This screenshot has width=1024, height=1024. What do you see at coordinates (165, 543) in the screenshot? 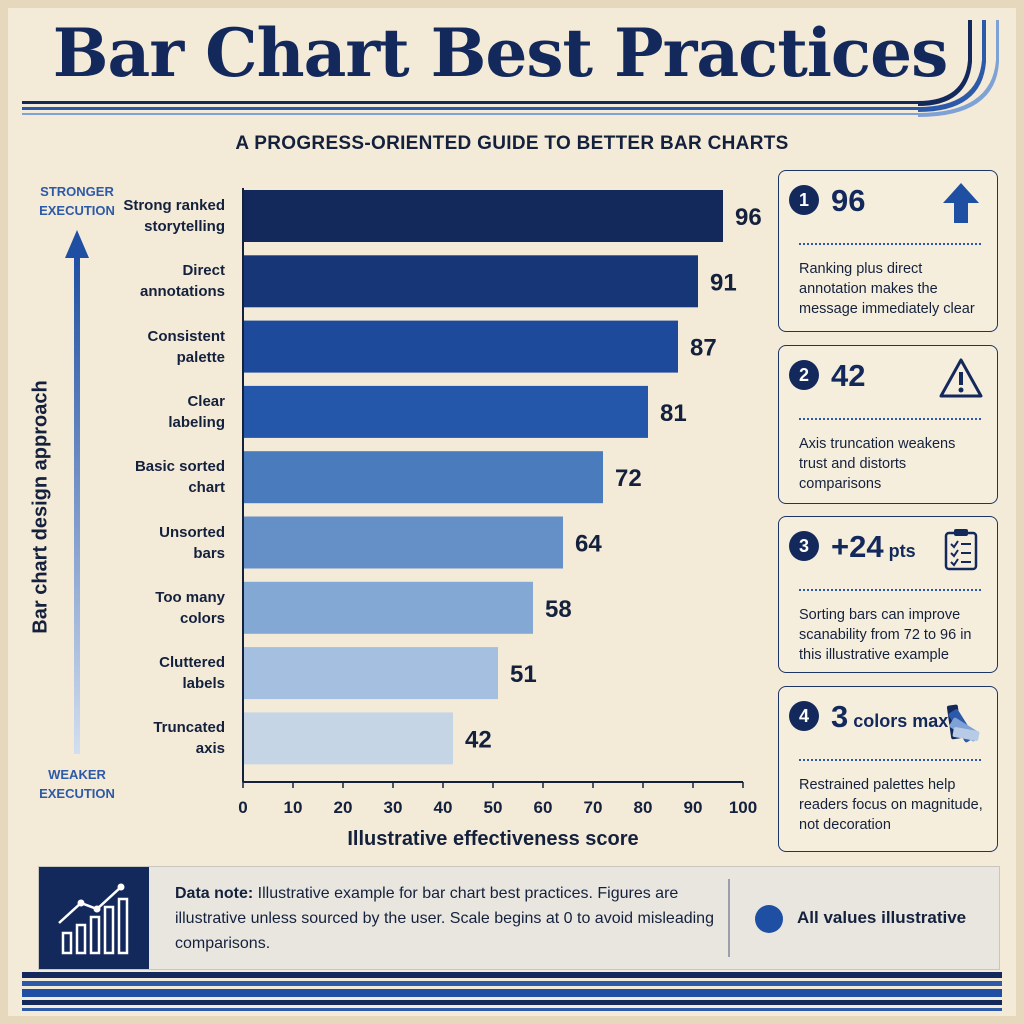
I see `category-label: Unsorted bars` at bounding box center [165, 543].